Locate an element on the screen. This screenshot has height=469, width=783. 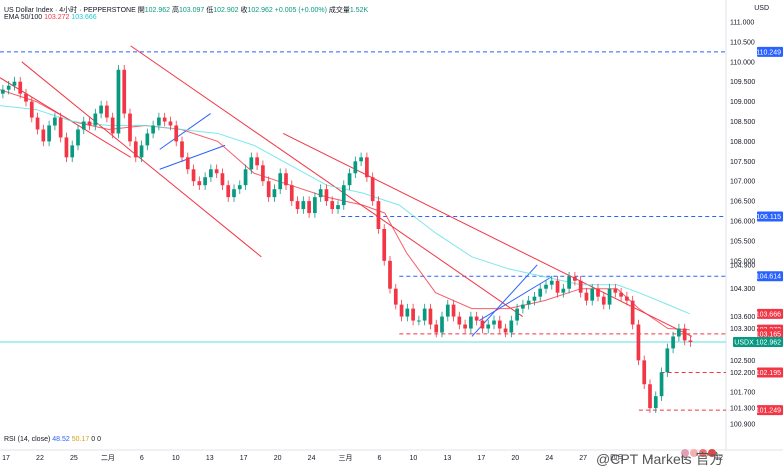
x-tick-label: 6 is located at coordinates (380, 458).